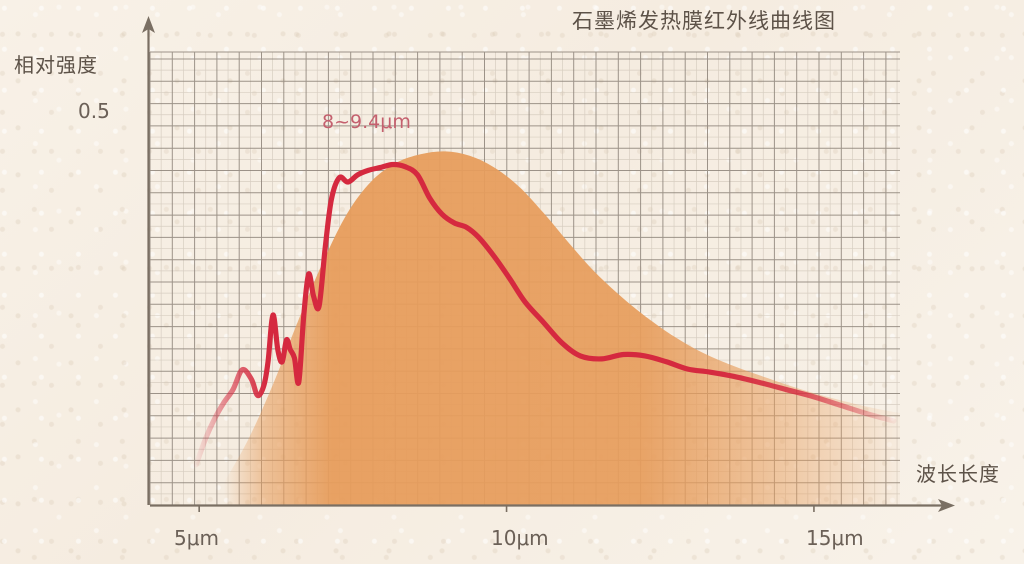 This screenshot has height=564, width=1024. Describe the element at coordinates (94, 111) in the screenshot. I see `y-tick-label-0: 0.5` at that location.